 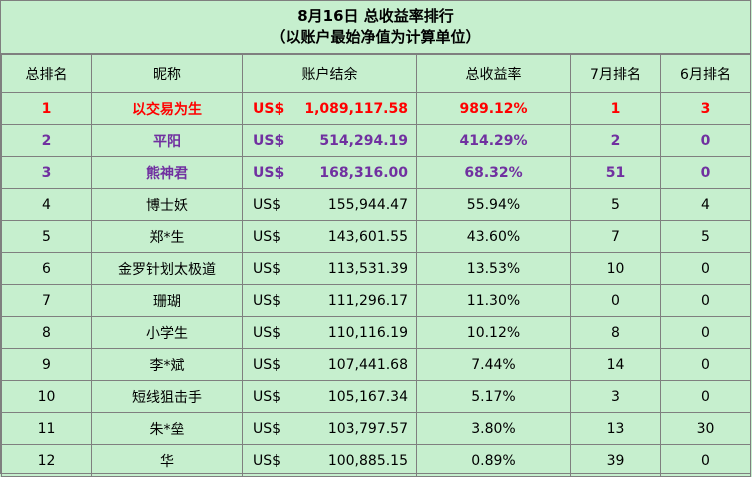 What do you see at coordinates (615, 140) in the screenshot?
I see `cell-rank-july: 2` at bounding box center [615, 140].